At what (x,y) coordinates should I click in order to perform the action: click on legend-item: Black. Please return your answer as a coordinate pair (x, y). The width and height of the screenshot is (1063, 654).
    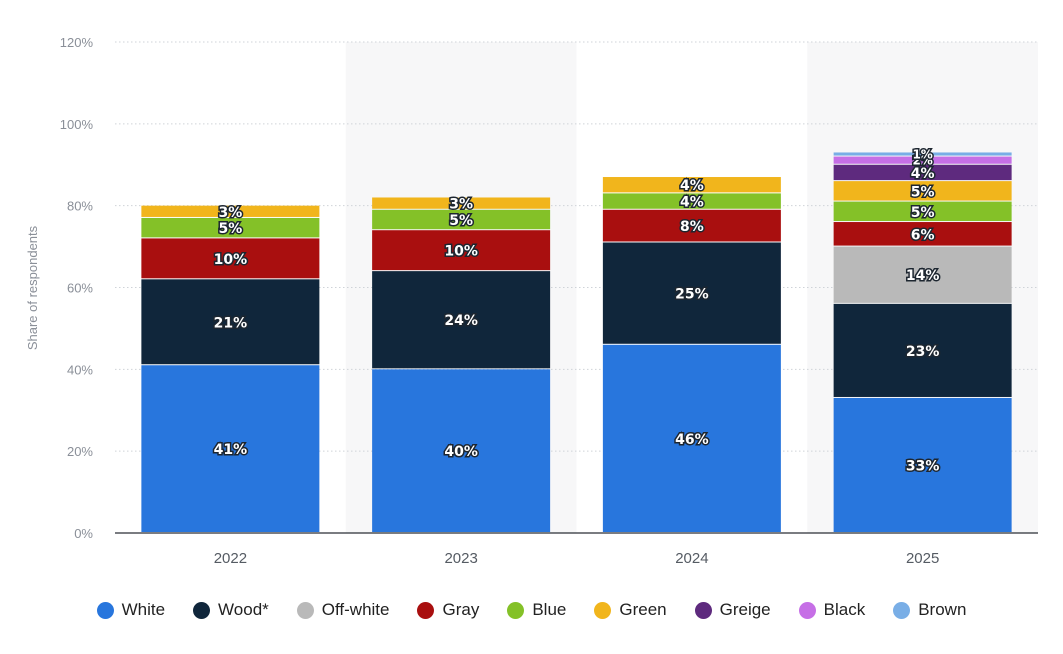
    Looking at the image, I should click on (832, 610).